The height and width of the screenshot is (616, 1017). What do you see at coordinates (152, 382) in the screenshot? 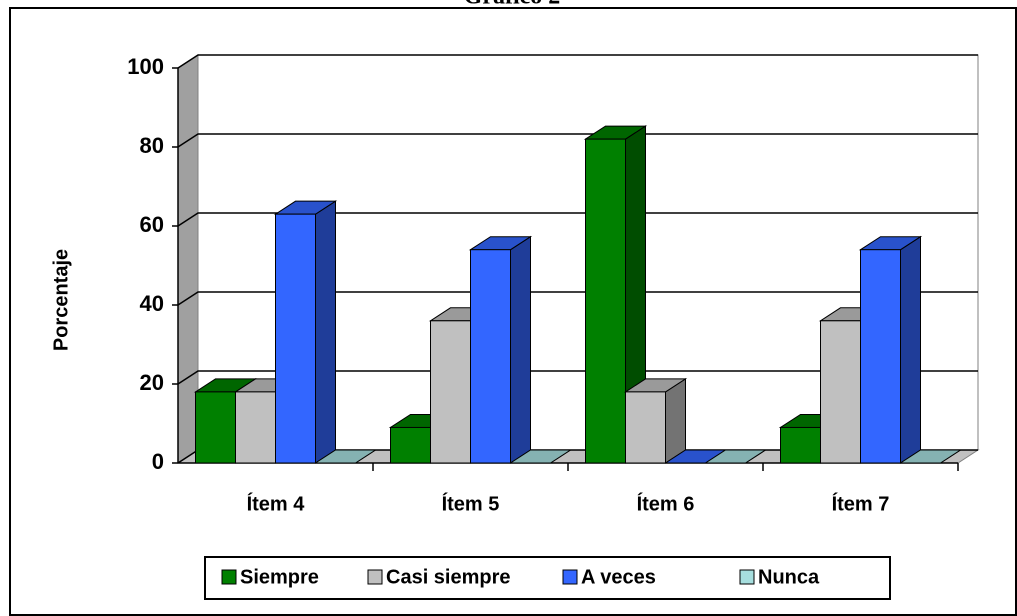
I see `y-tick-label: 20` at bounding box center [152, 382].